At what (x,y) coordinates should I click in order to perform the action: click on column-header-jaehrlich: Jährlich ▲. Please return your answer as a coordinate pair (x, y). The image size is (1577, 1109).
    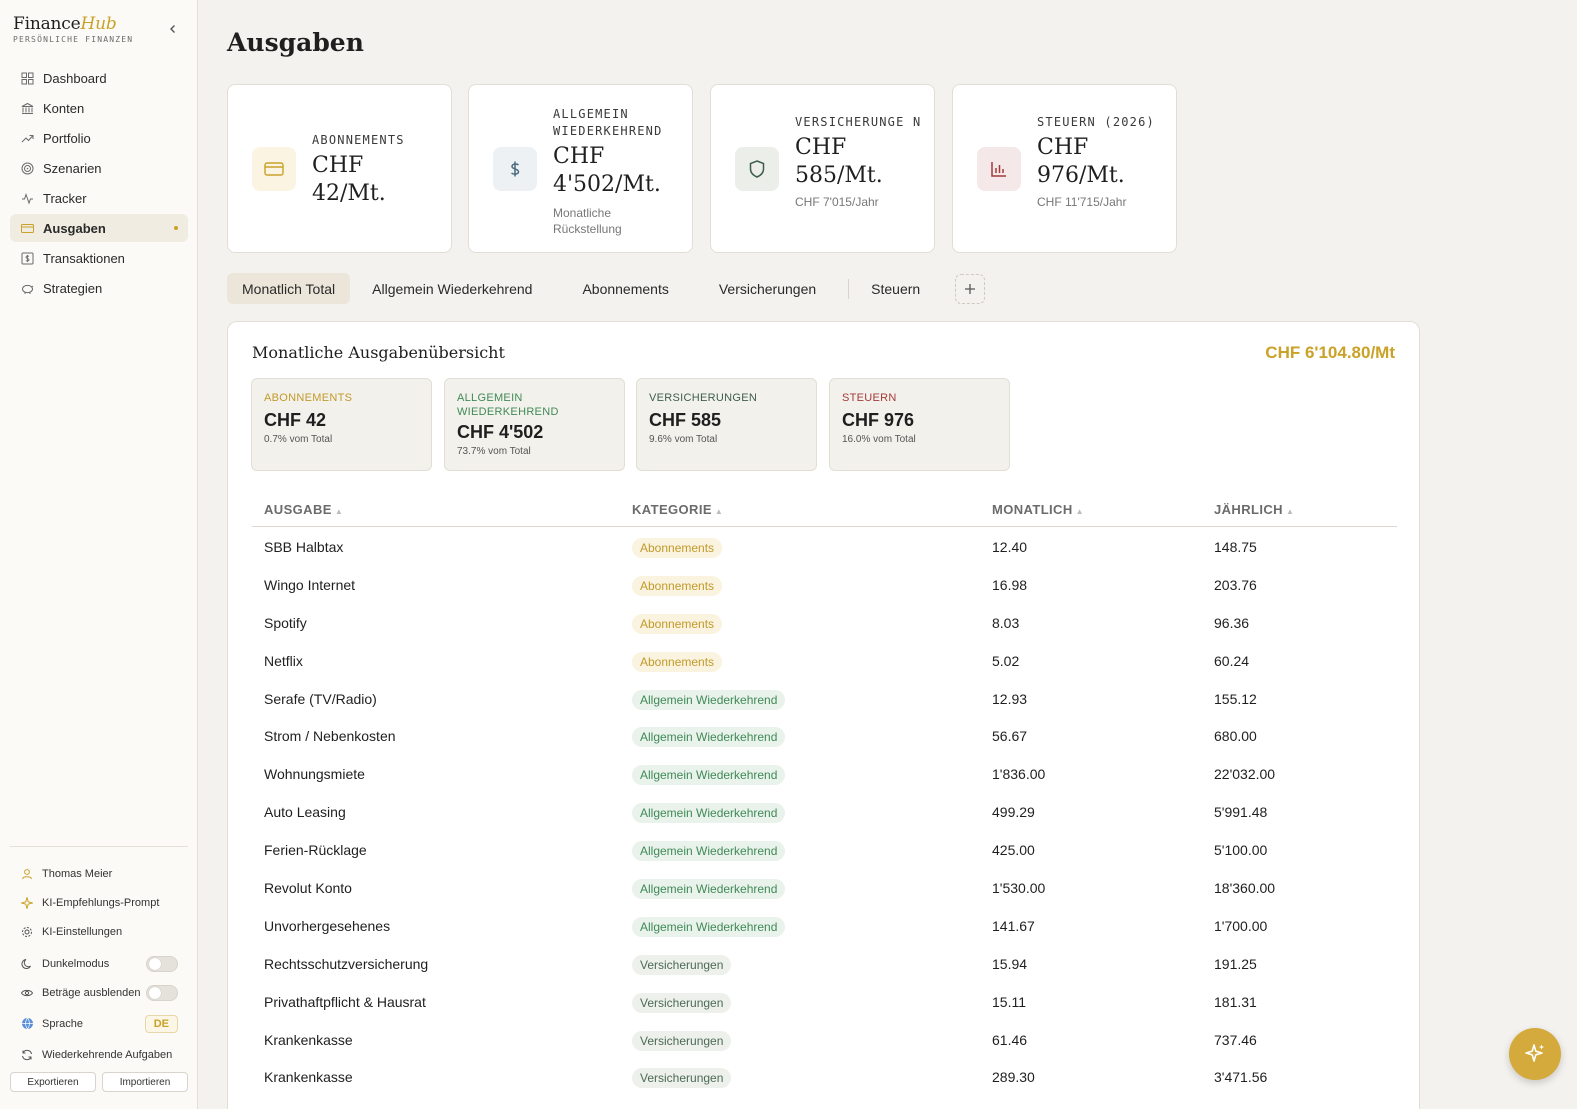
    Looking at the image, I should click on (1254, 509).